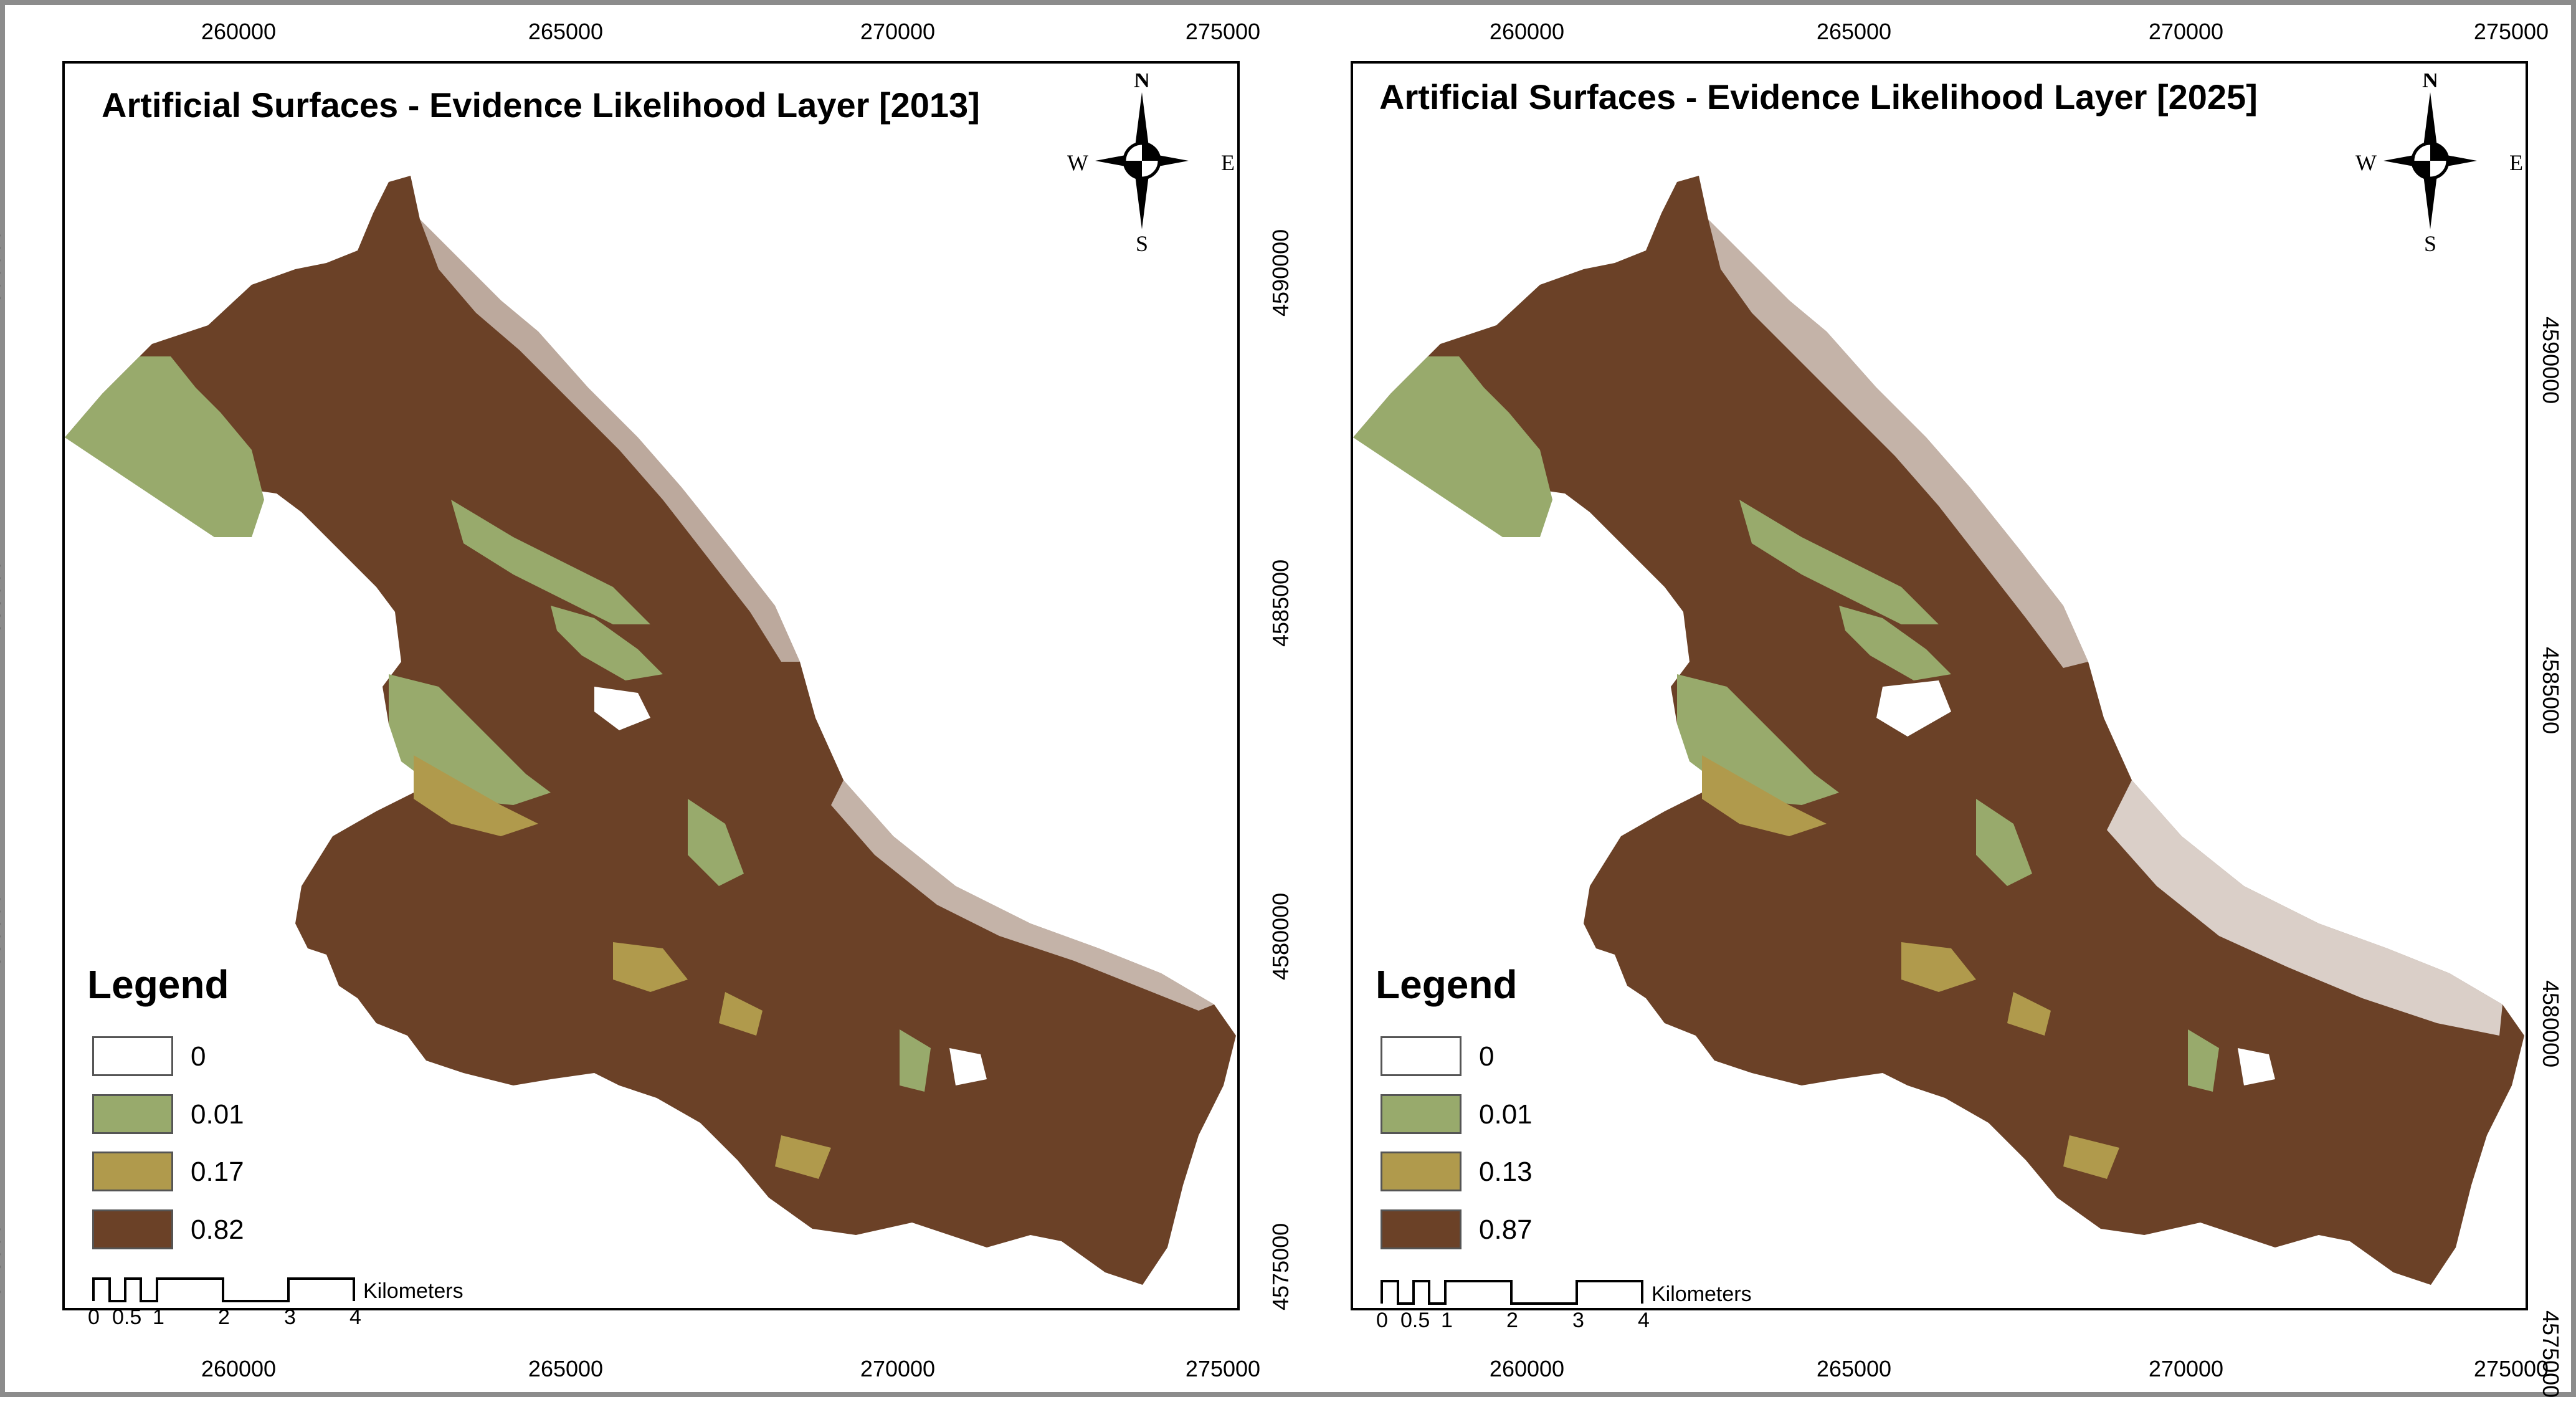 Image resolution: width=2576 pixels, height=1402 pixels. Describe the element at coordinates (2551, 691) in the screenshot. I see `northing-tick-right: 4585000` at that location.